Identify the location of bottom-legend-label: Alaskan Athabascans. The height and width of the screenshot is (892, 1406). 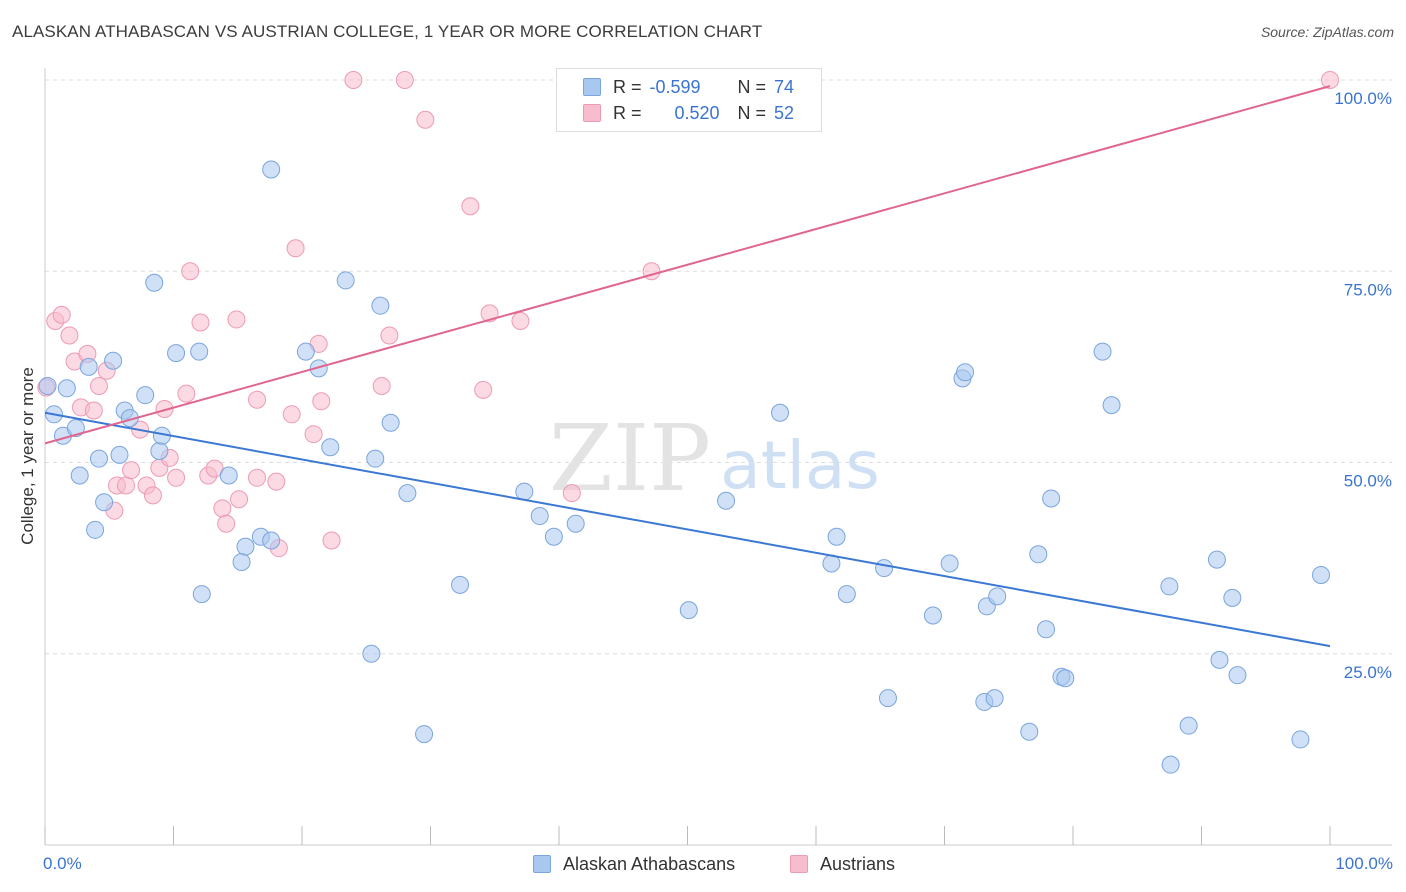
(649, 863).